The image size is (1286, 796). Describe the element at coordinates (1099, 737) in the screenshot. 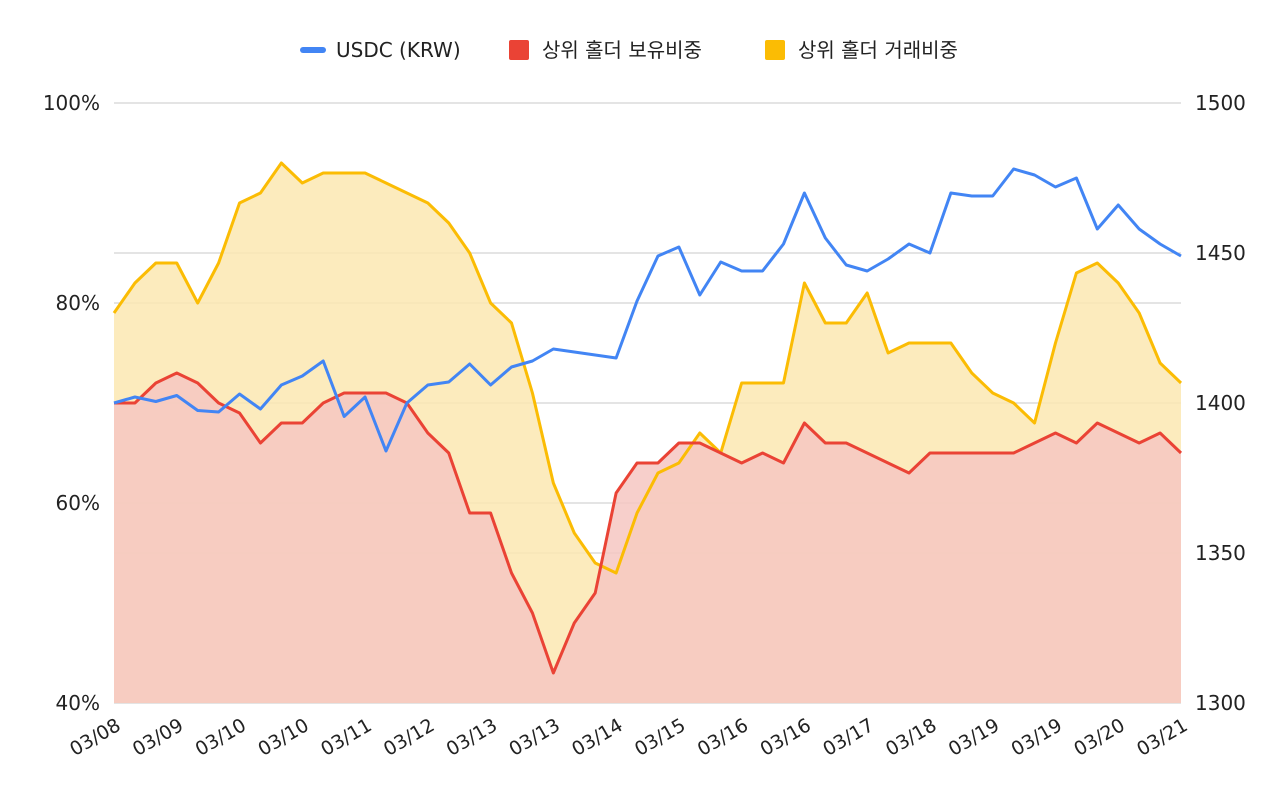

I see `x-tick-label: 03/20` at that location.